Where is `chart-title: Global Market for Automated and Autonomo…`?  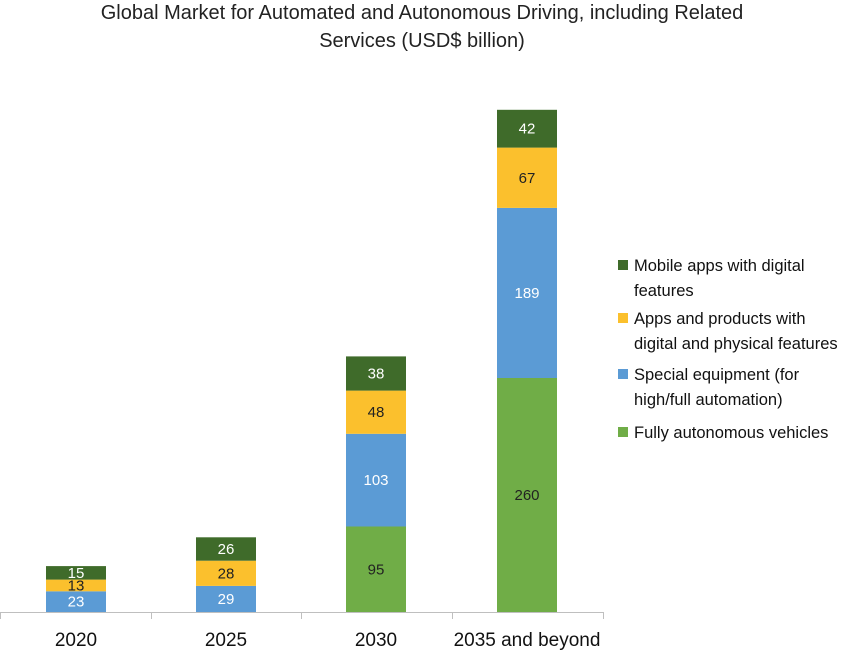 chart-title: Global Market for Automated and Autonomo… is located at coordinates (422, 27).